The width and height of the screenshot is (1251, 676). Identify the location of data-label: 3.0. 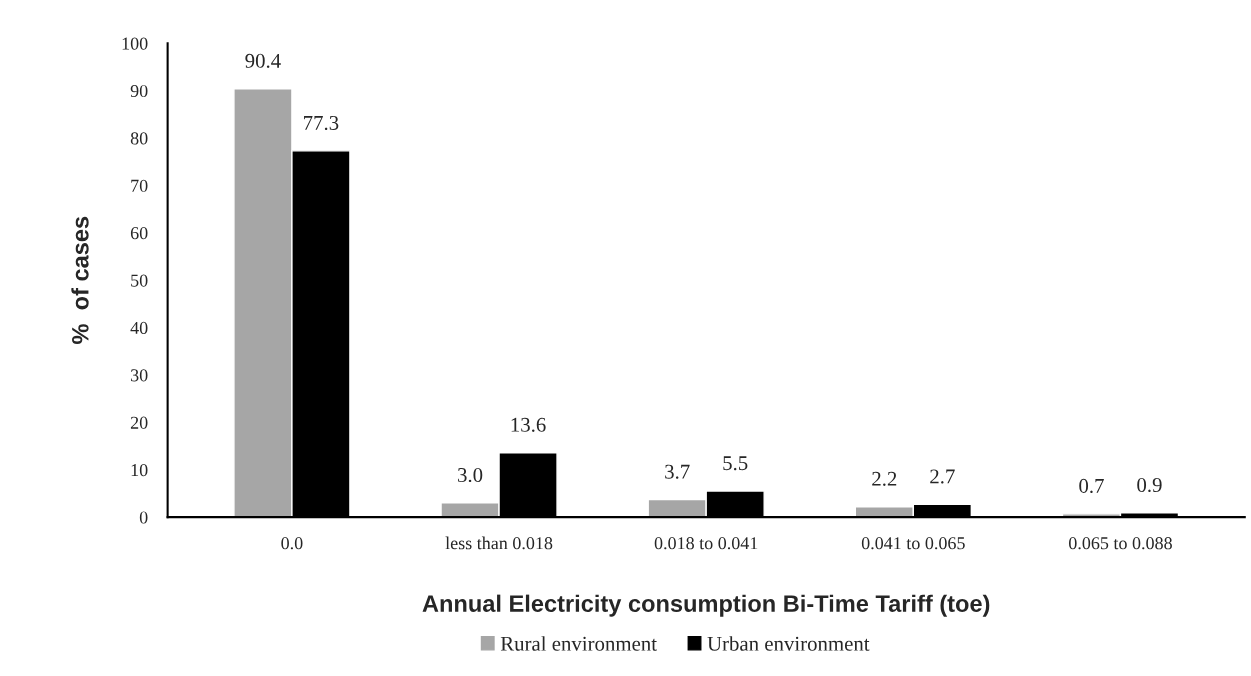
(470, 475).